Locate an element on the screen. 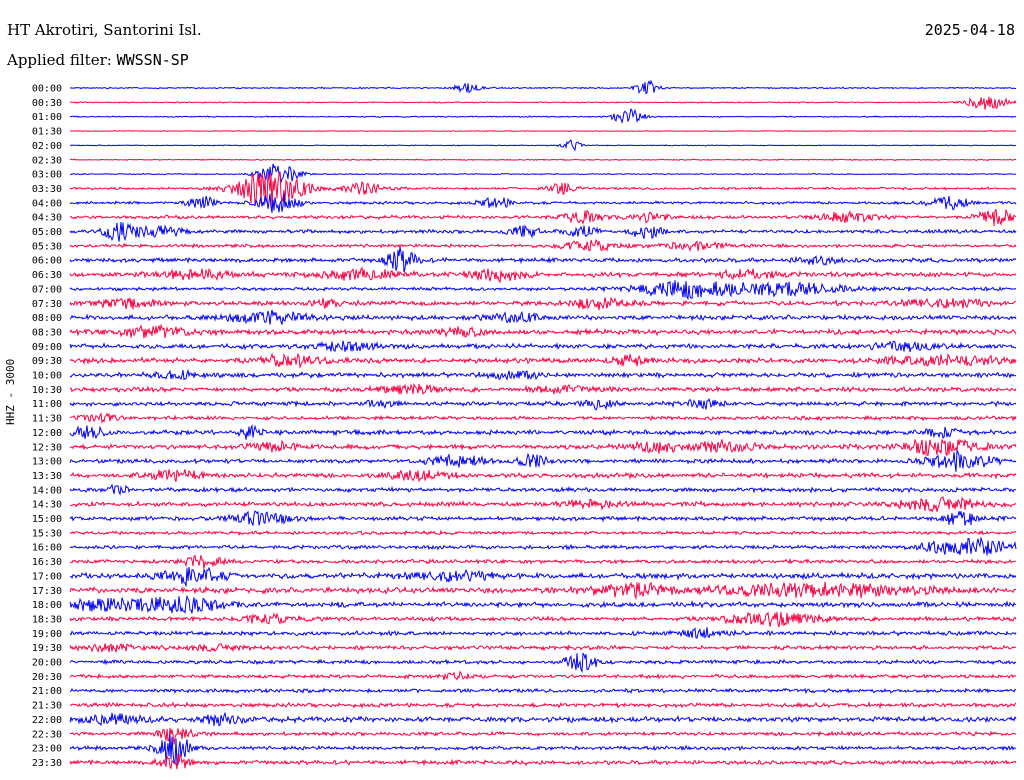  time-tick-label: 18:00 is located at coordinates (47, 605).